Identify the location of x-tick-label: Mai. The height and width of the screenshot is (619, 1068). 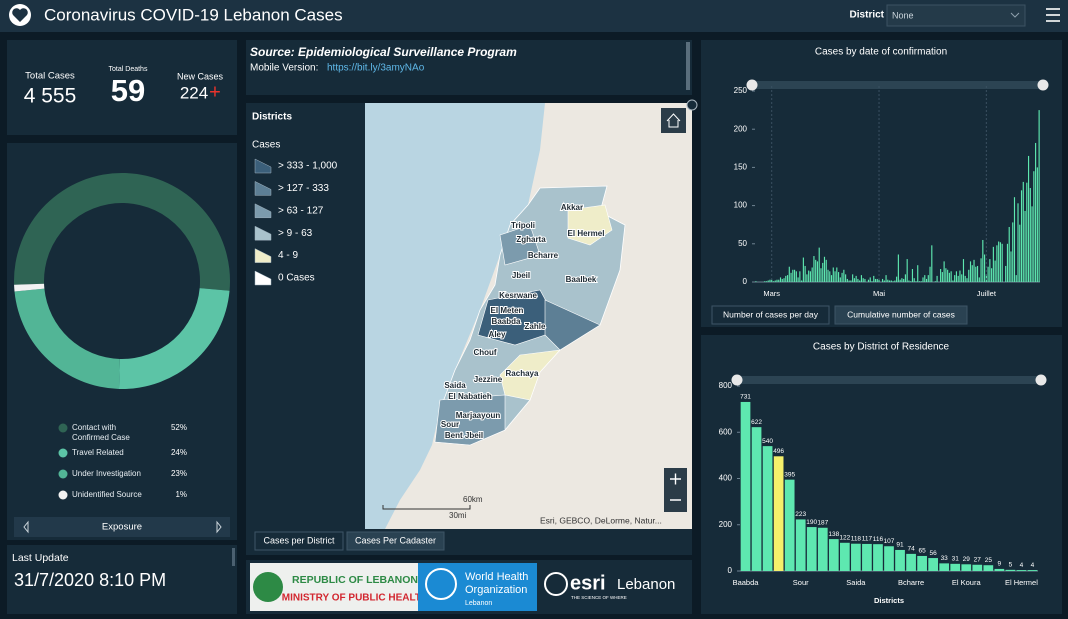
(879, 293).